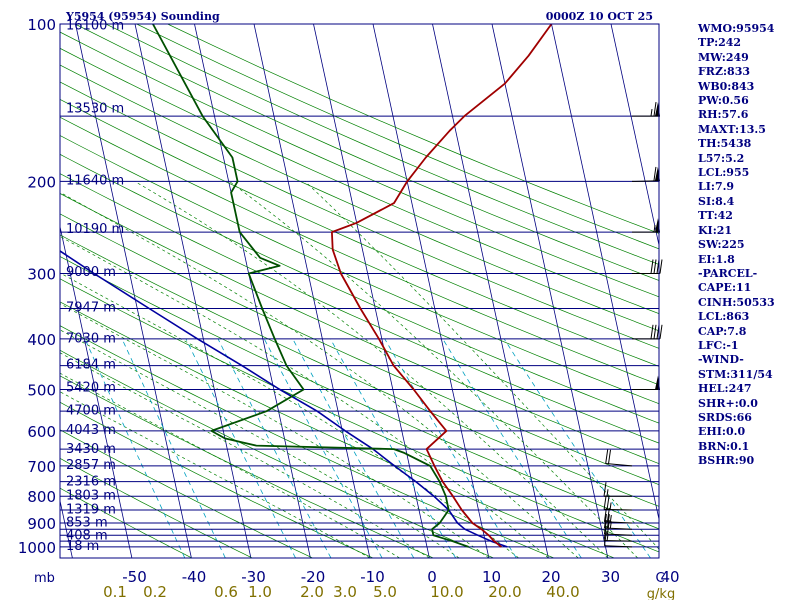  What do you see at coordinates (91, 307) in the screenshot?
I see `height-label: 7947 m` at bounding box center [91, 307].